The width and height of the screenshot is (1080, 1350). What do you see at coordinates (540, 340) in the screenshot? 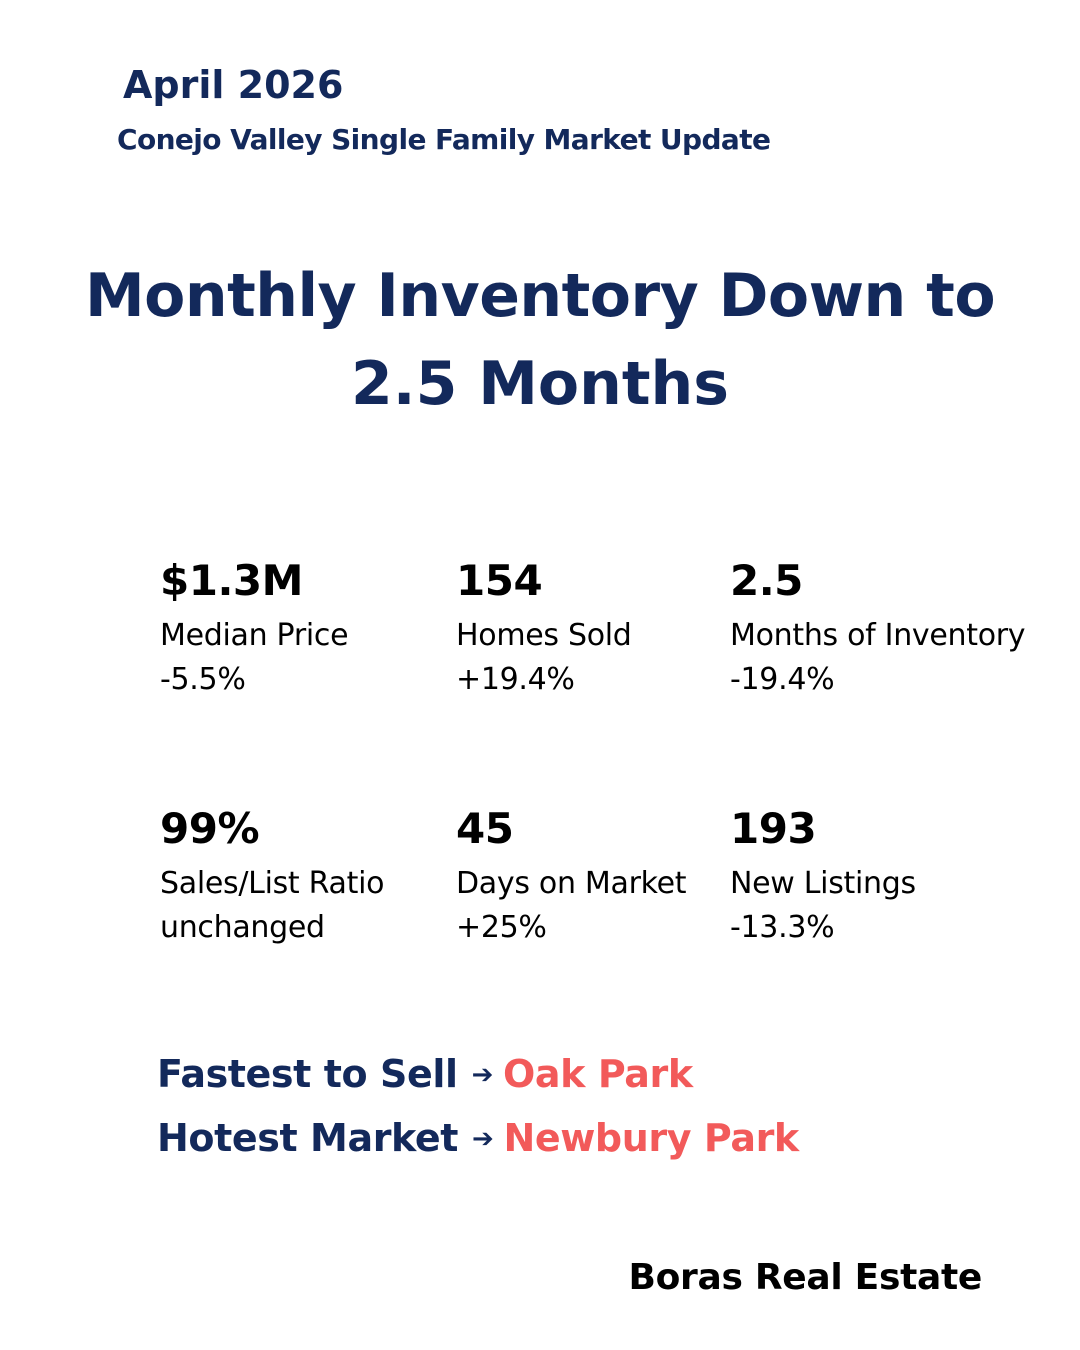
I see `headline: Monthly Inventory Down to 2.5 Months` at bounding box center [540, 340].